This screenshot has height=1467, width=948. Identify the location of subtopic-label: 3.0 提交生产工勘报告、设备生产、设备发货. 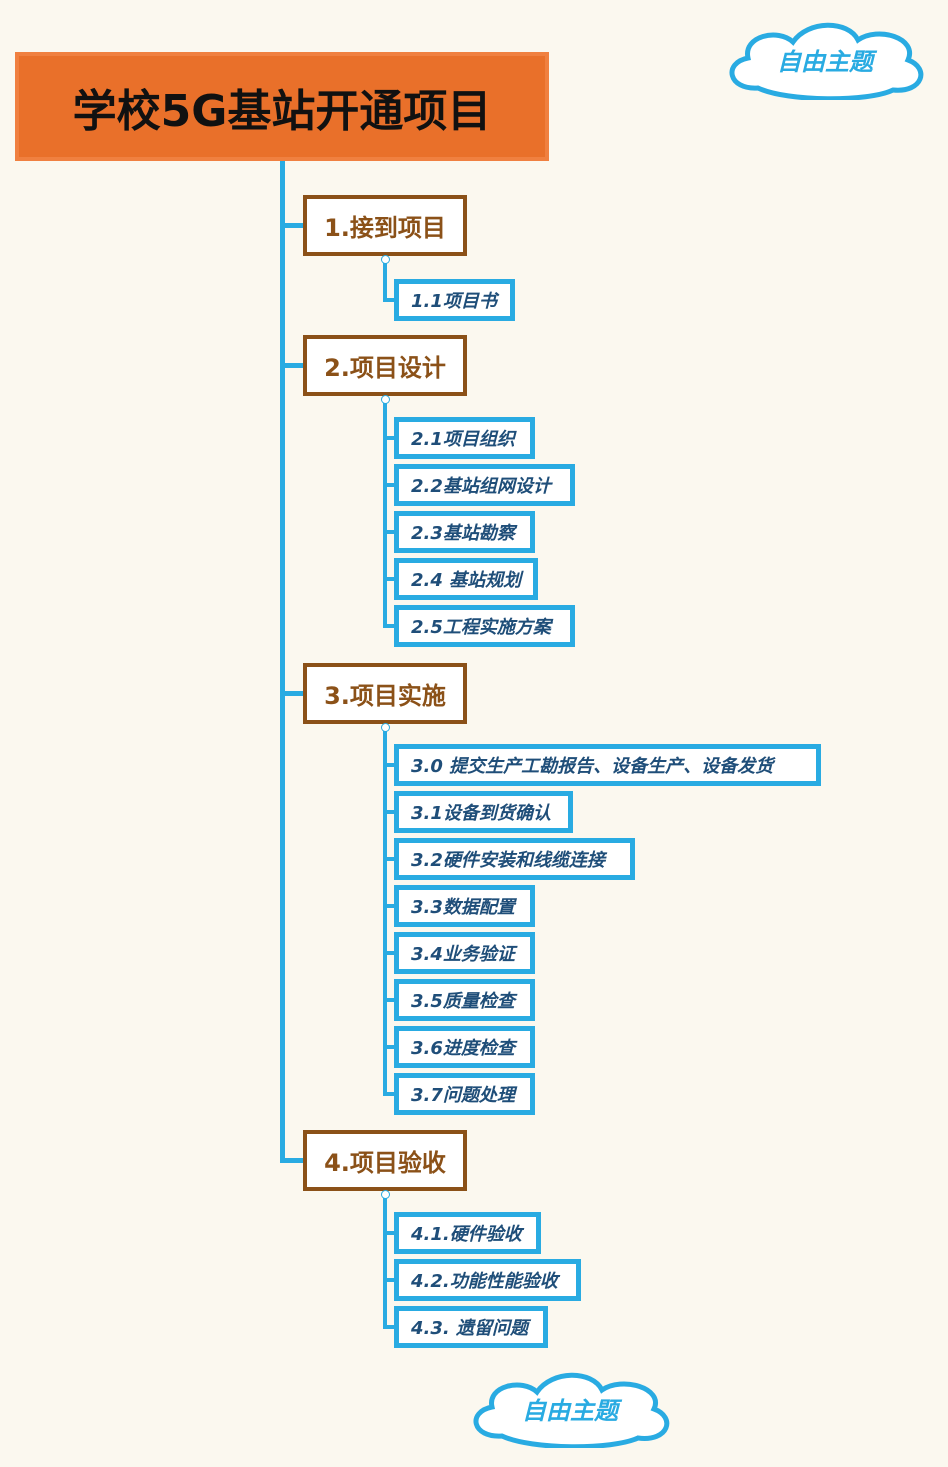
(592, 766).